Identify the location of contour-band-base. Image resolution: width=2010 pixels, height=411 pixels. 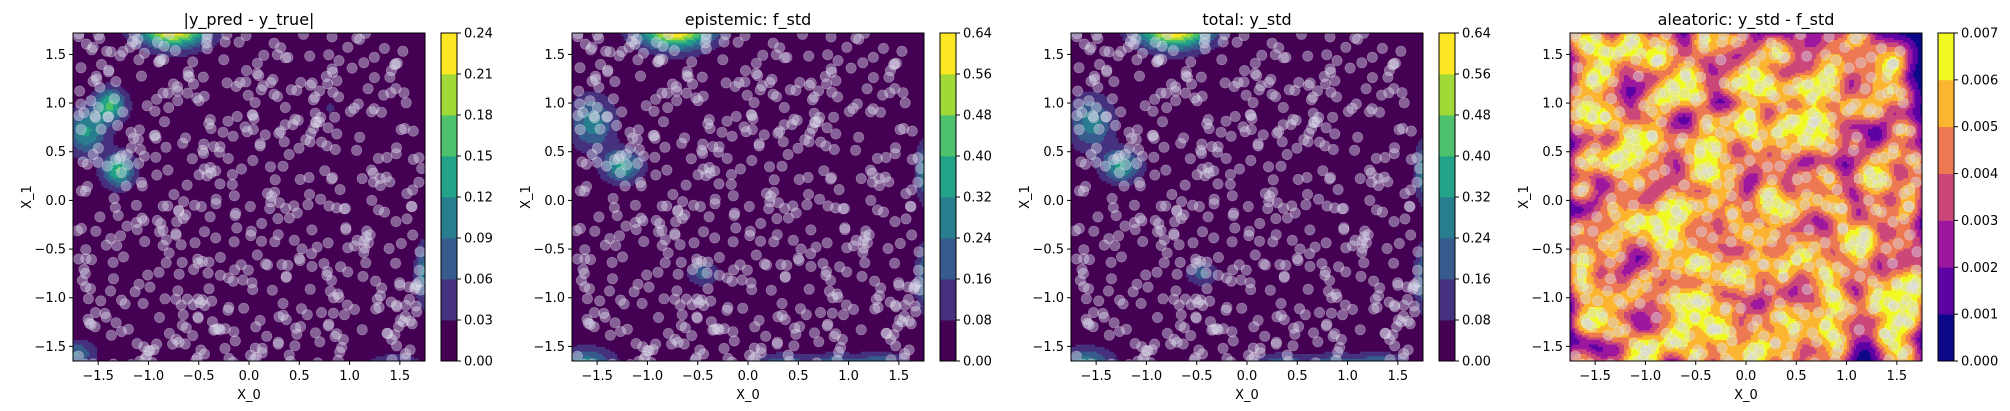
(748, 197).